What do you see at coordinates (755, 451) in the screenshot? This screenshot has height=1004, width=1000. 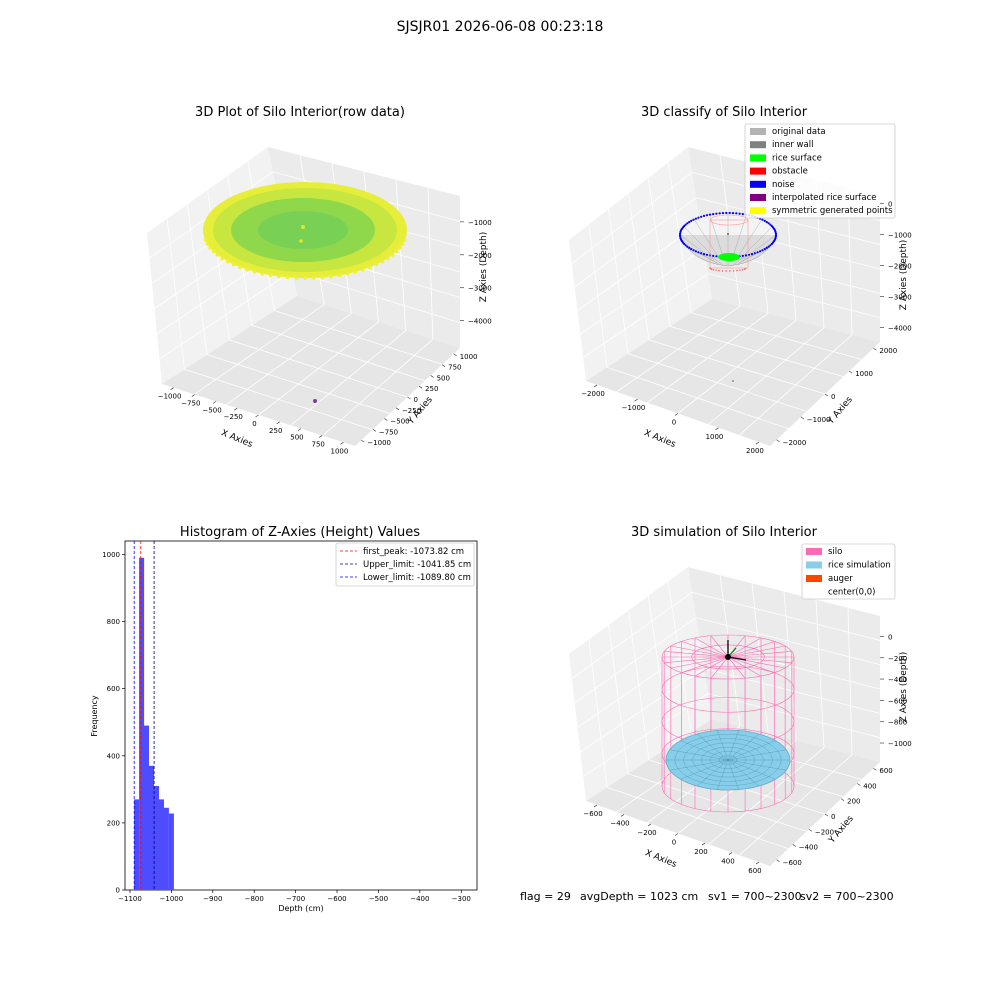 I see `x-tick-label: 2000` at bounding box center [755, 451].